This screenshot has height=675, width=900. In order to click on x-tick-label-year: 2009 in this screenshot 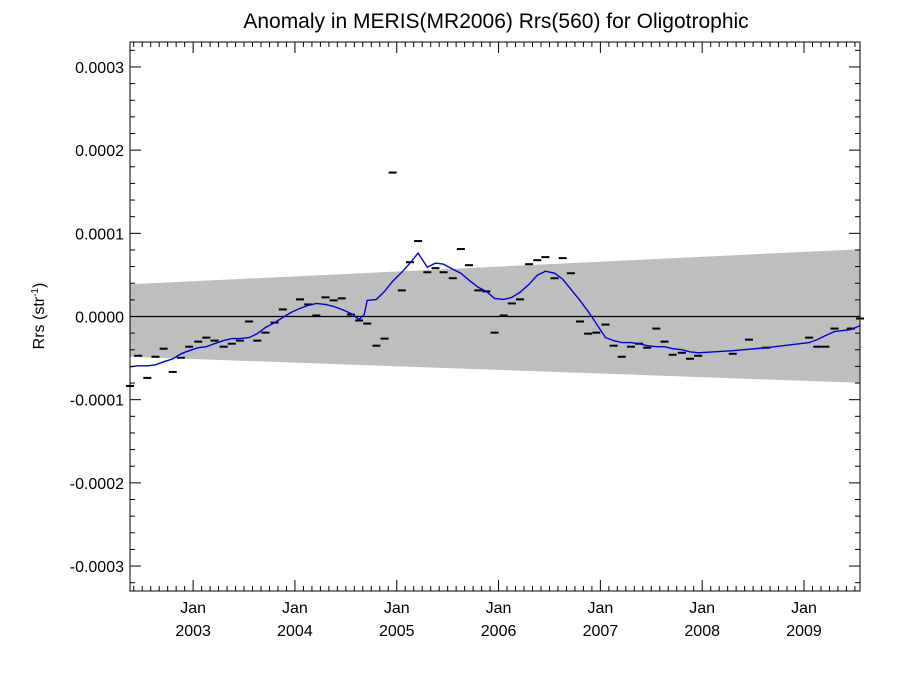, I will do `click(804, 631)`.